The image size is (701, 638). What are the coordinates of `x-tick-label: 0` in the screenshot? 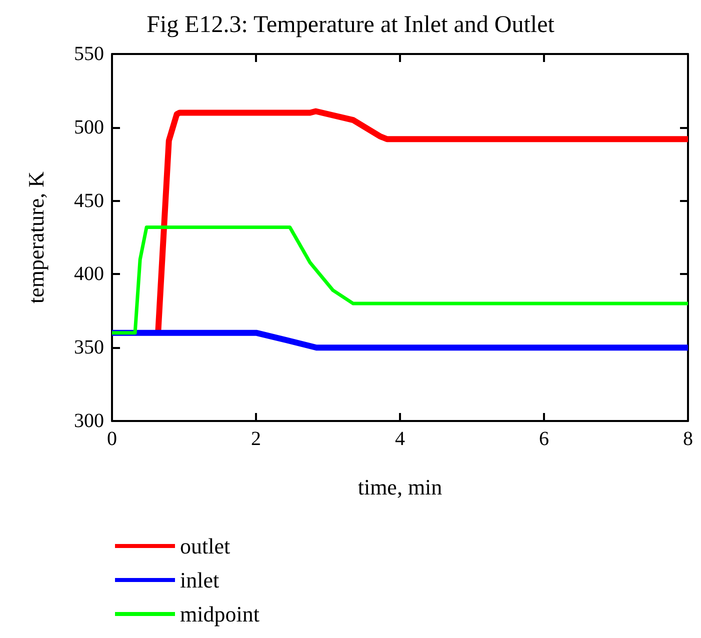 It's located at (112, 439).